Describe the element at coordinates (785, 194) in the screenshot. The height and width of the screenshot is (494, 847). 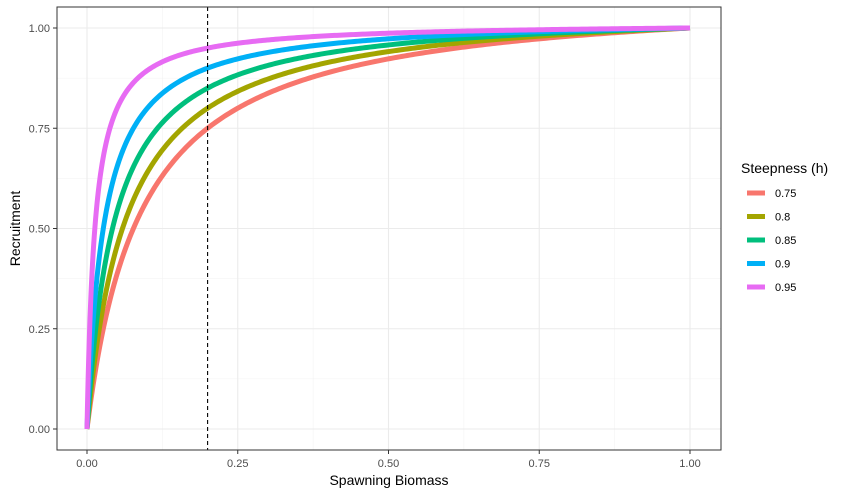
I see `legend-label: 0.75` at that location.